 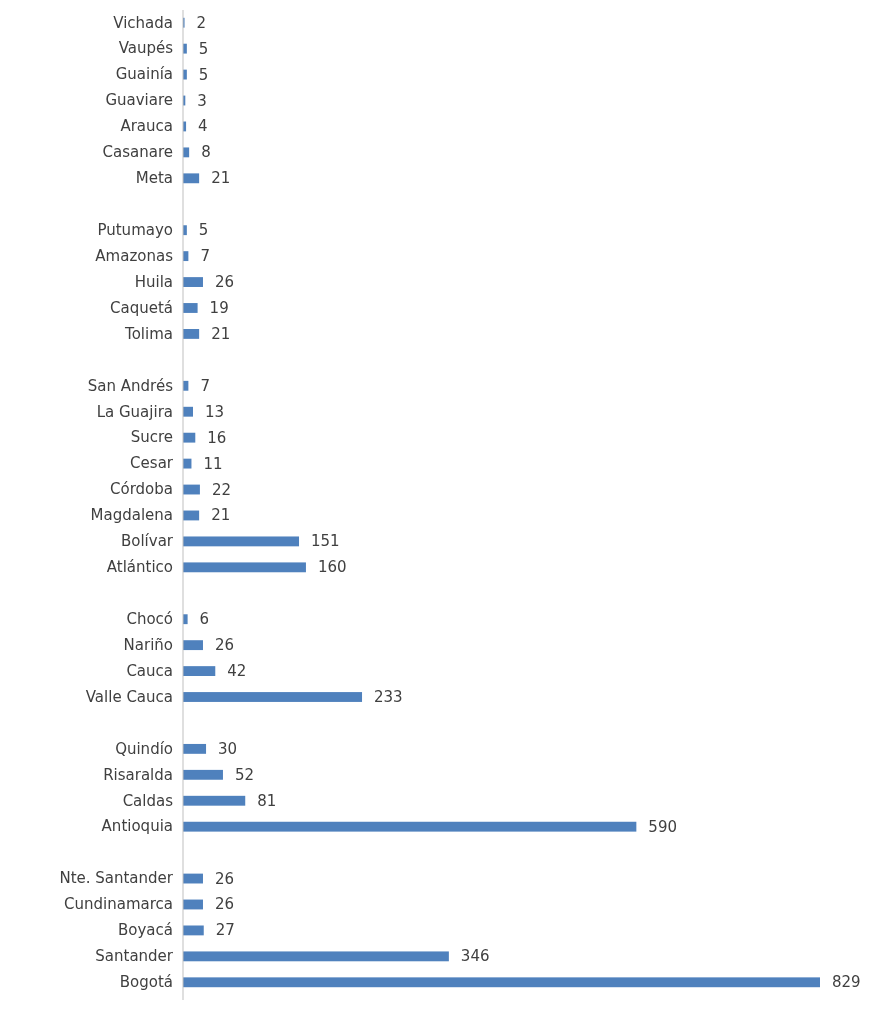 I want to click on y-tick-label: Cauca, so click(x=149, y=670).